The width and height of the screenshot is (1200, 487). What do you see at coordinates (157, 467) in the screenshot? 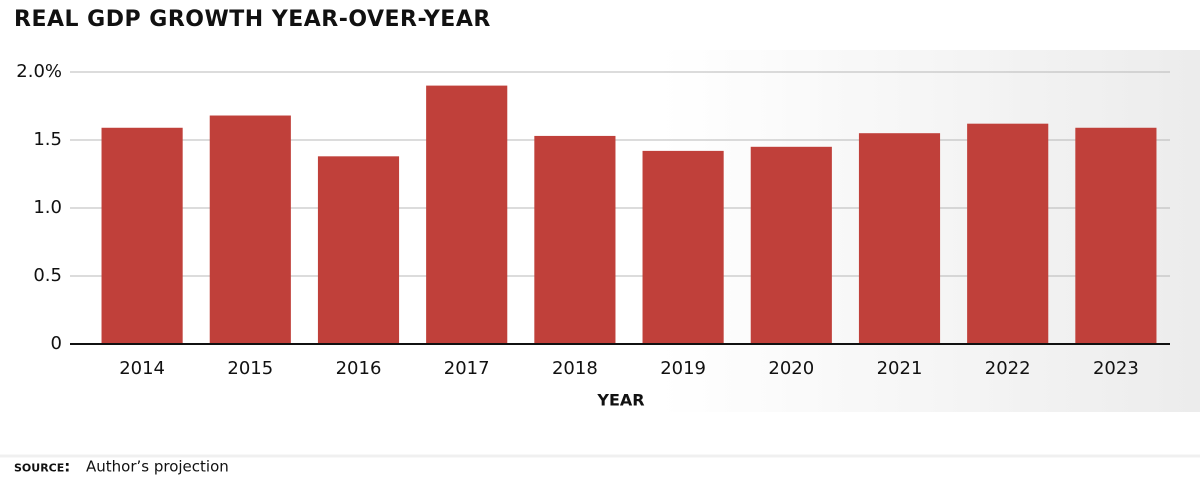
I see `source: Author’s projection` at bounding box center [157, 467].